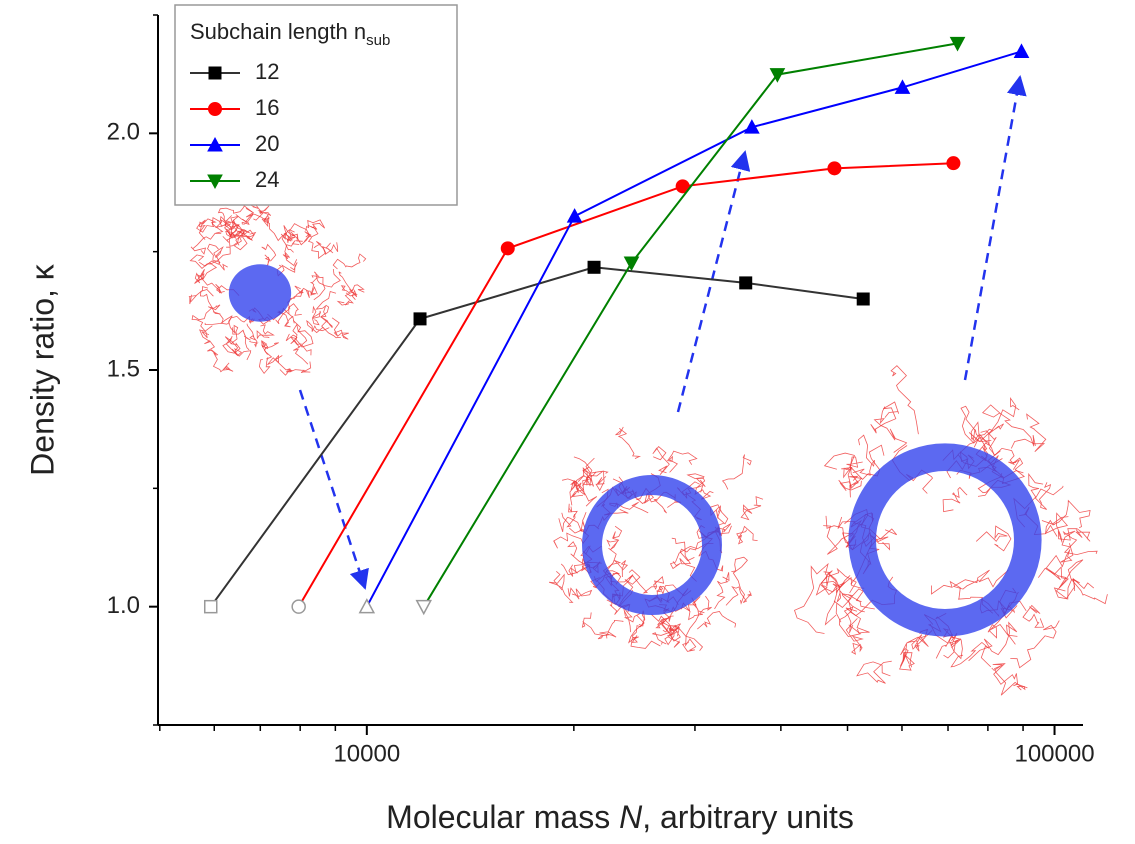 The width and height of the screenshot is (1135, 844). Describe the element at coordinates (631, 817) in the screenshot. I see `x-label-part: N` at that location.